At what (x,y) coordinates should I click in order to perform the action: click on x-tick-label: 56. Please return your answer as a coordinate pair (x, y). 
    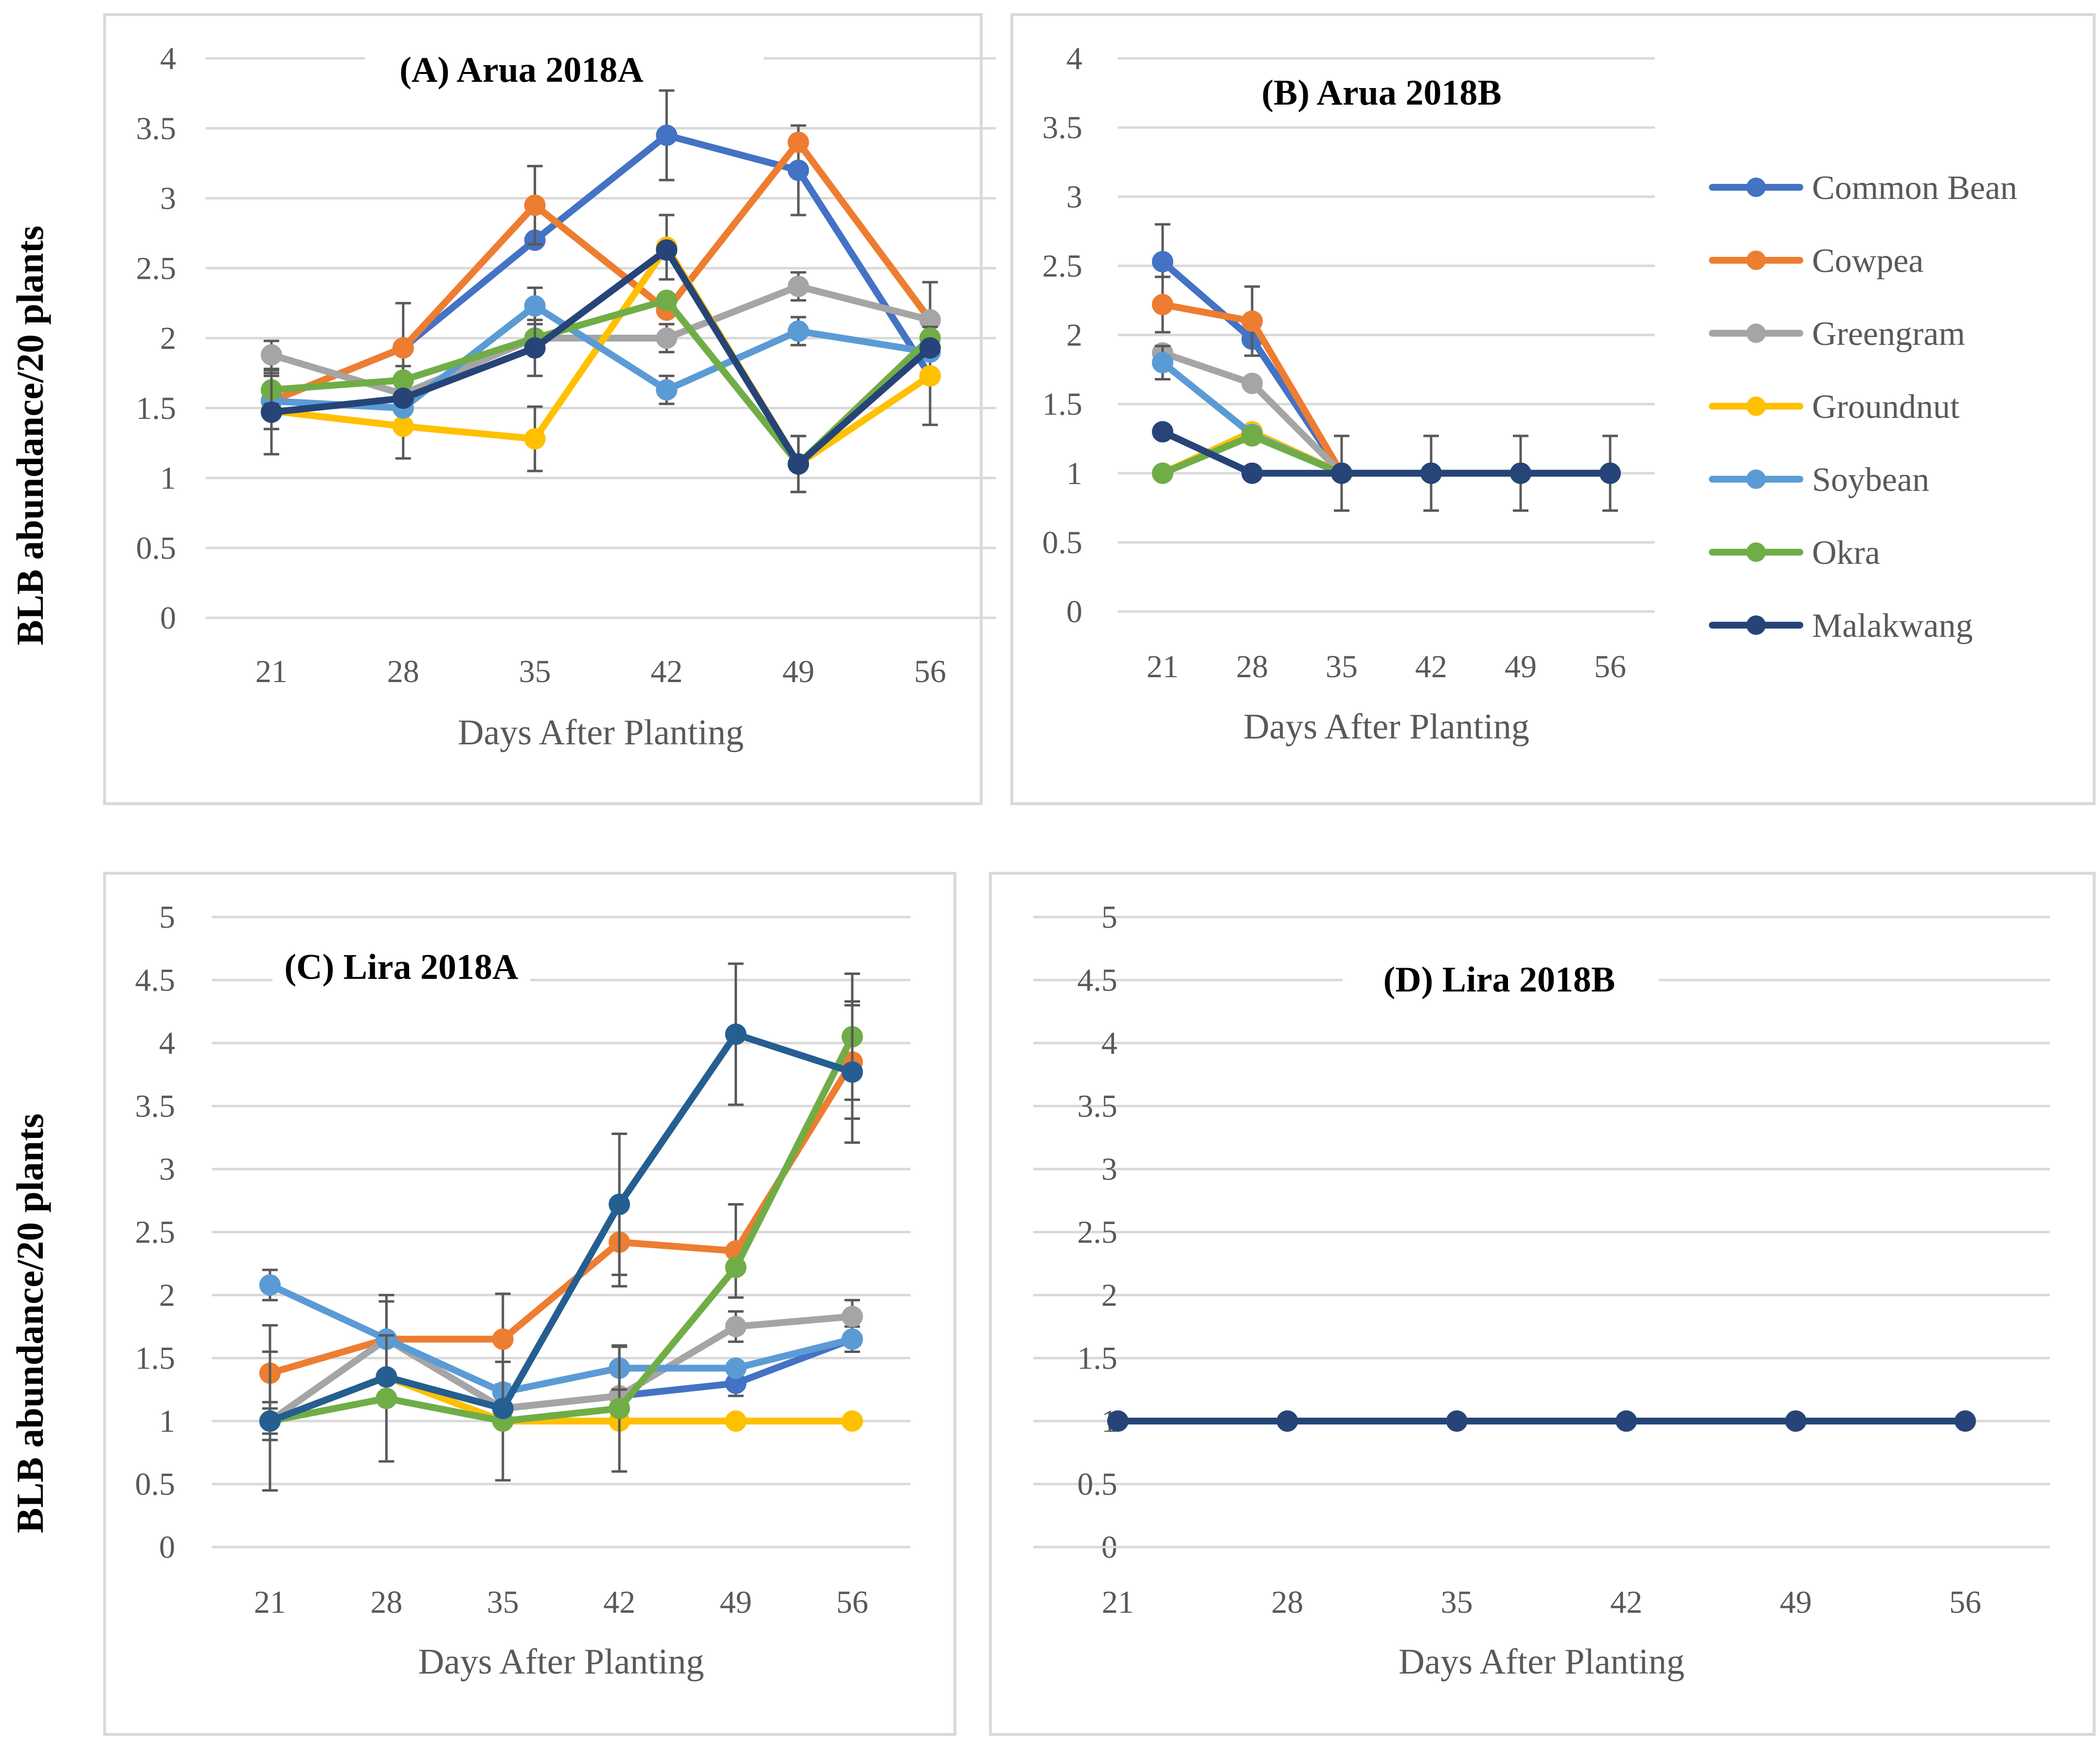
    Looking at the image, I should click on (1965, 1602).